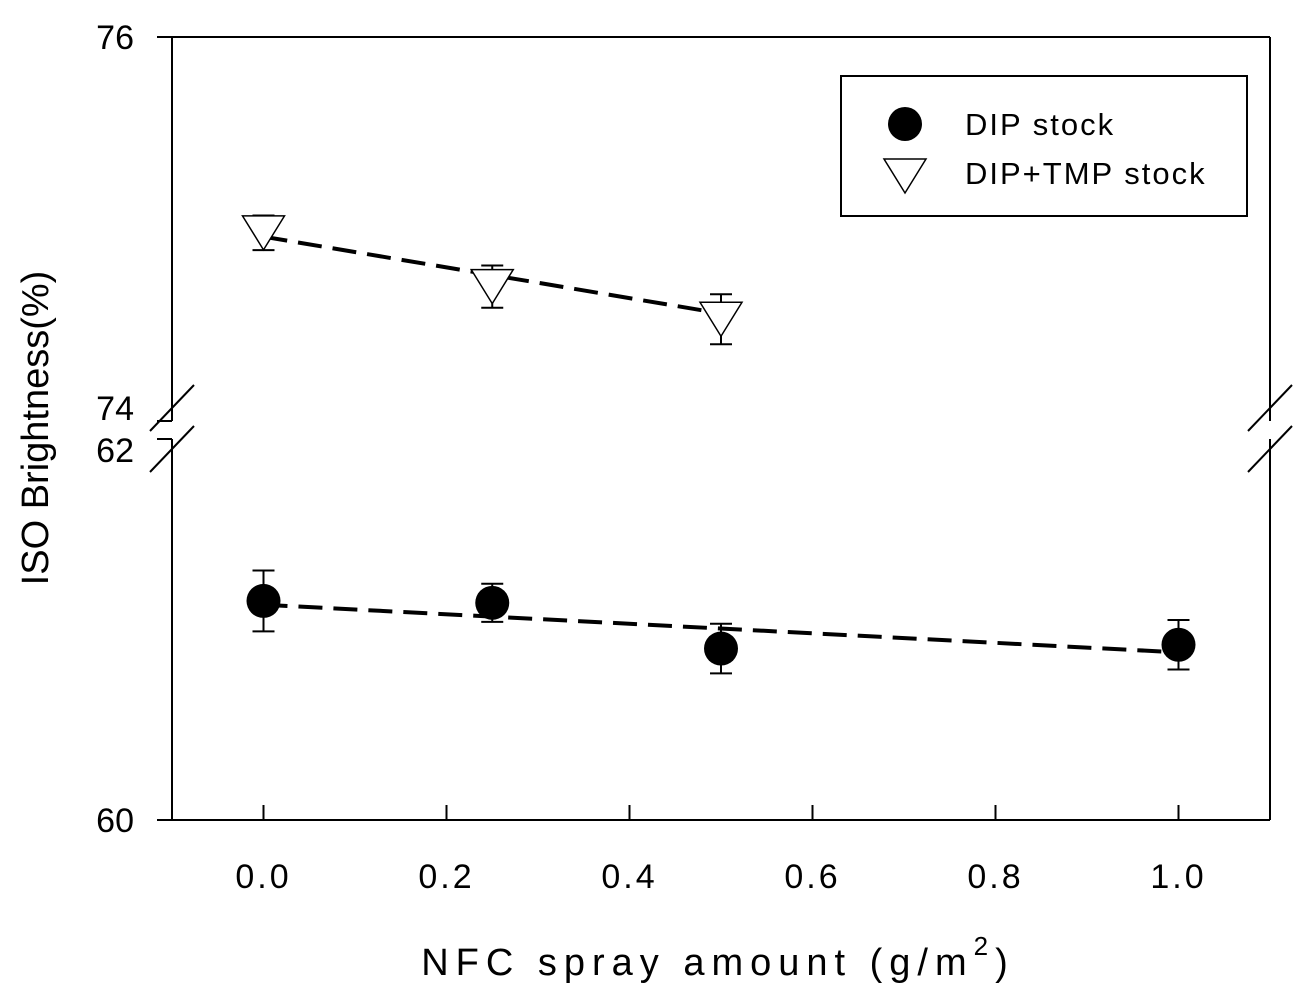 The height and width of the screenshot is (998, 1314). I want to click on data-point-s1-p2, so click(721, 319).